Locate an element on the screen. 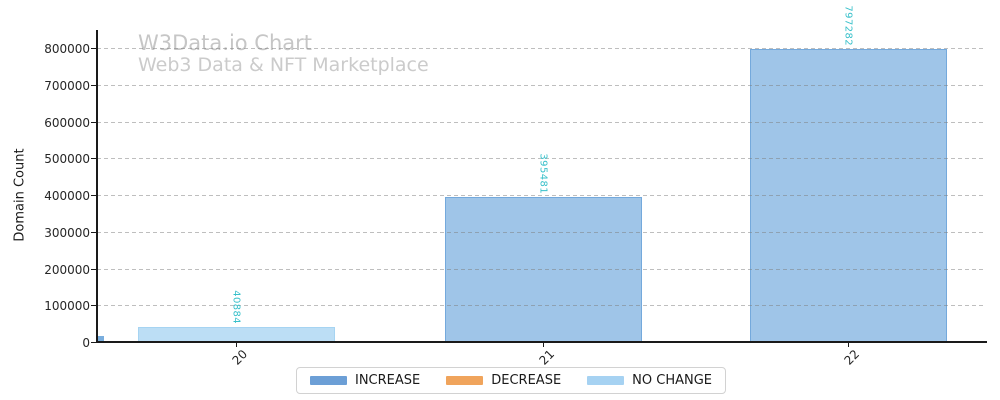 This screenshot has height=400, width=1000. bar-value-label: 40884 is located at coordinates (236, 307).